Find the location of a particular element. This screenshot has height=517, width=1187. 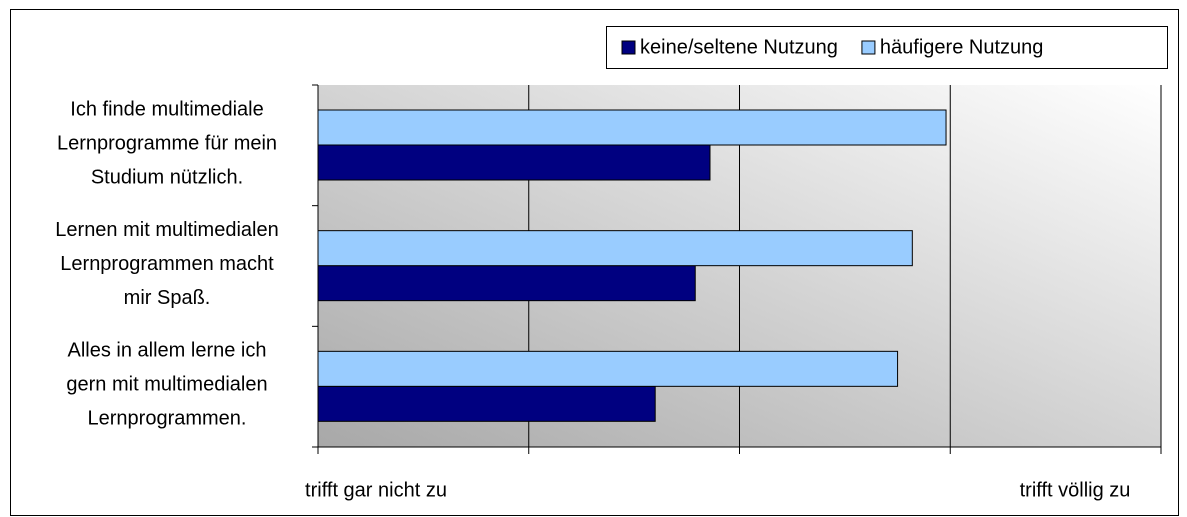

y-tick-label: Lernprogrammen. is located at coordinates (167, 419).